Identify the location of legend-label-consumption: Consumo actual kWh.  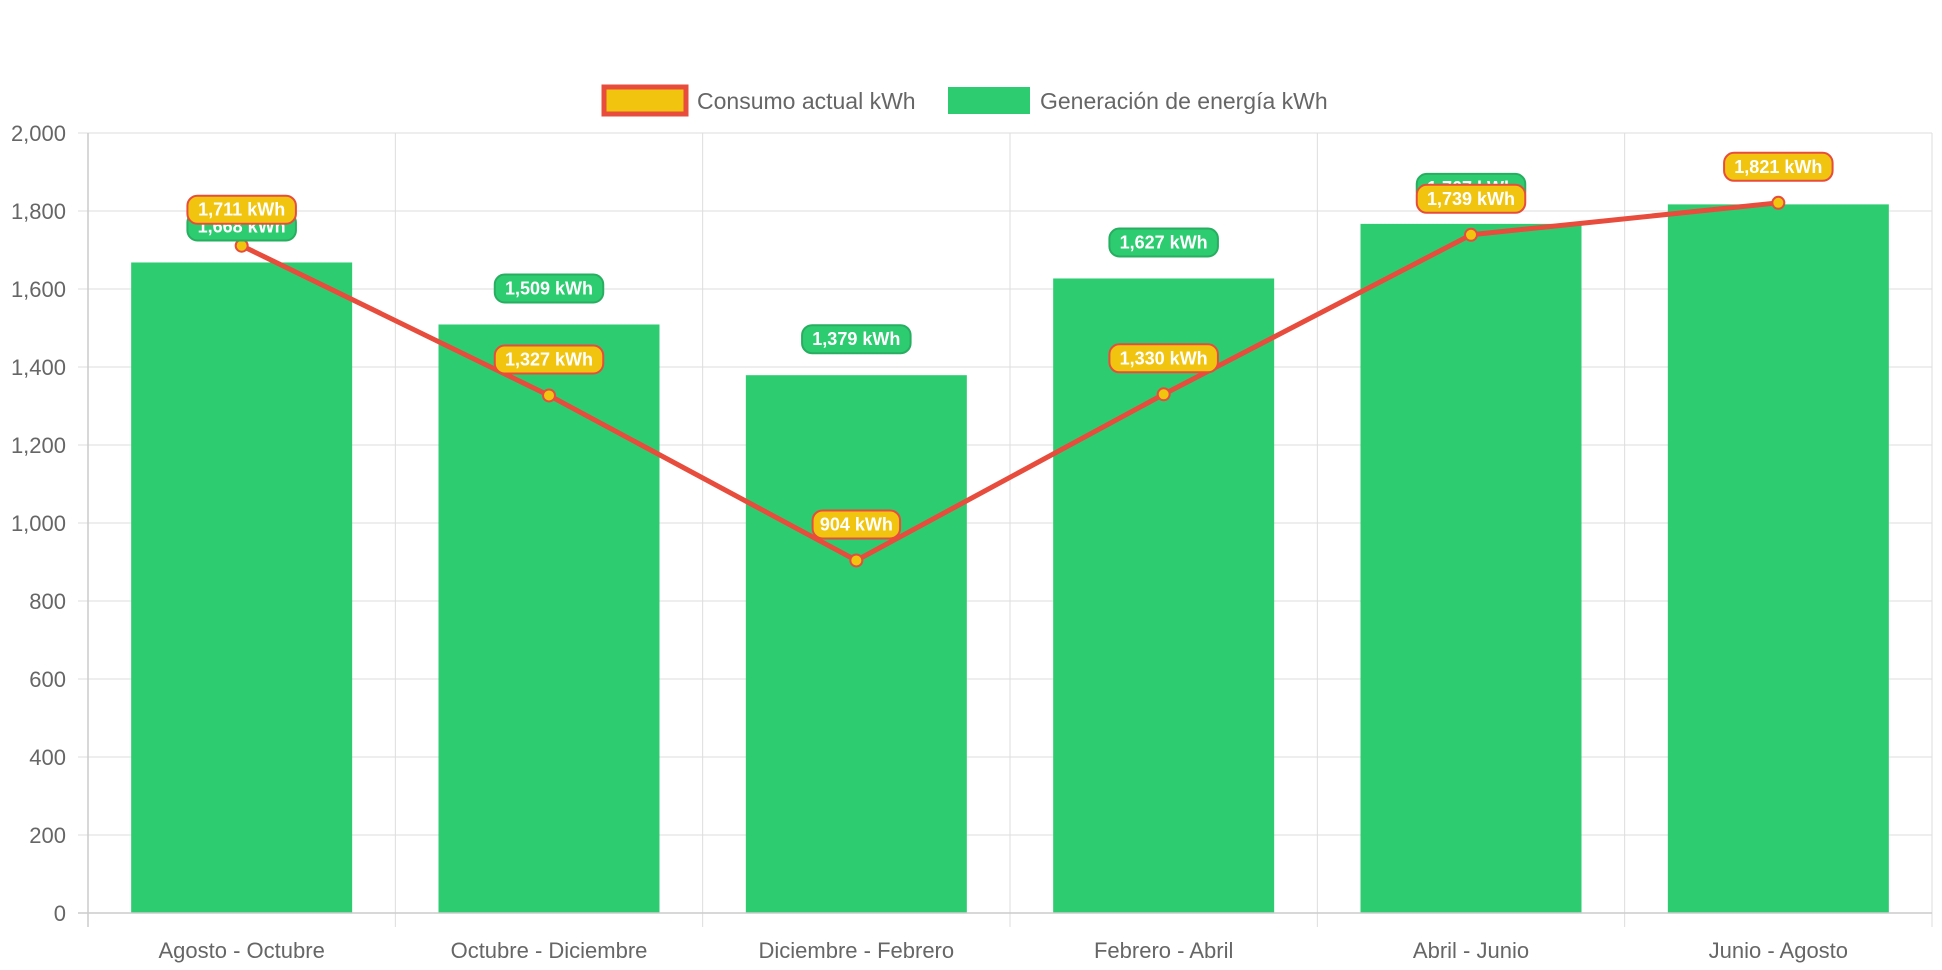
(806, 101).